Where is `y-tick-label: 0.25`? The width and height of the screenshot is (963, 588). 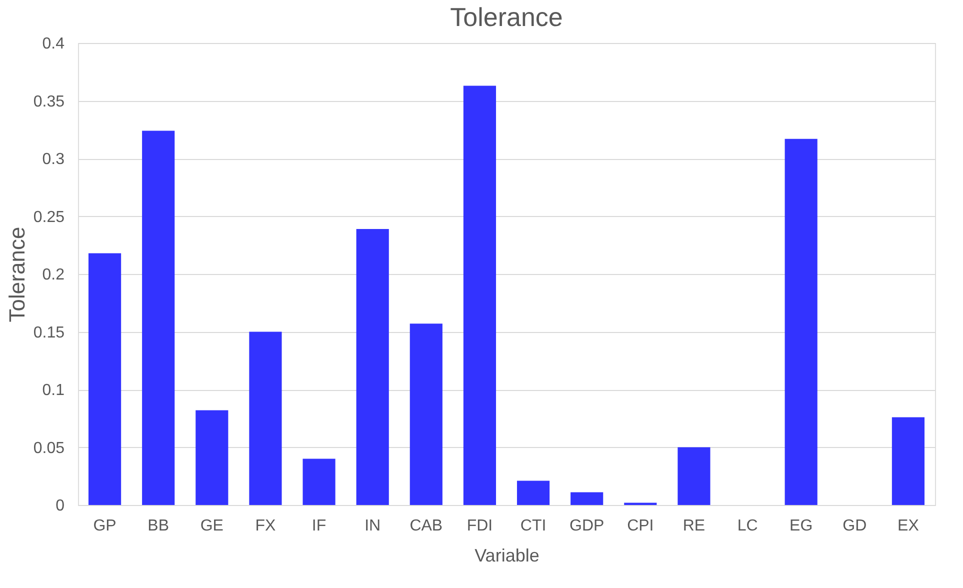 y-tick-label: 0.25 is located at coordinates (49, 217).